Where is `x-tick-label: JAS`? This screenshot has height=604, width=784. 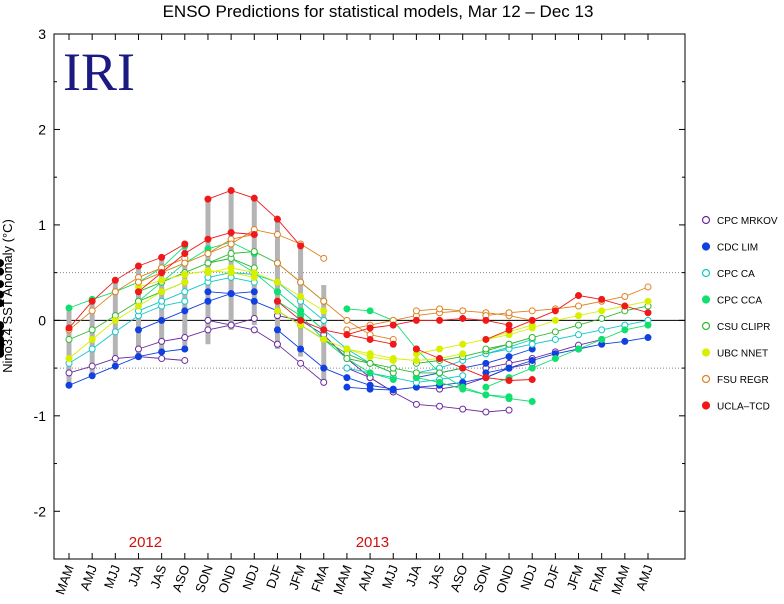
x-tick-label: JAS is located at coordinates (158, 577).